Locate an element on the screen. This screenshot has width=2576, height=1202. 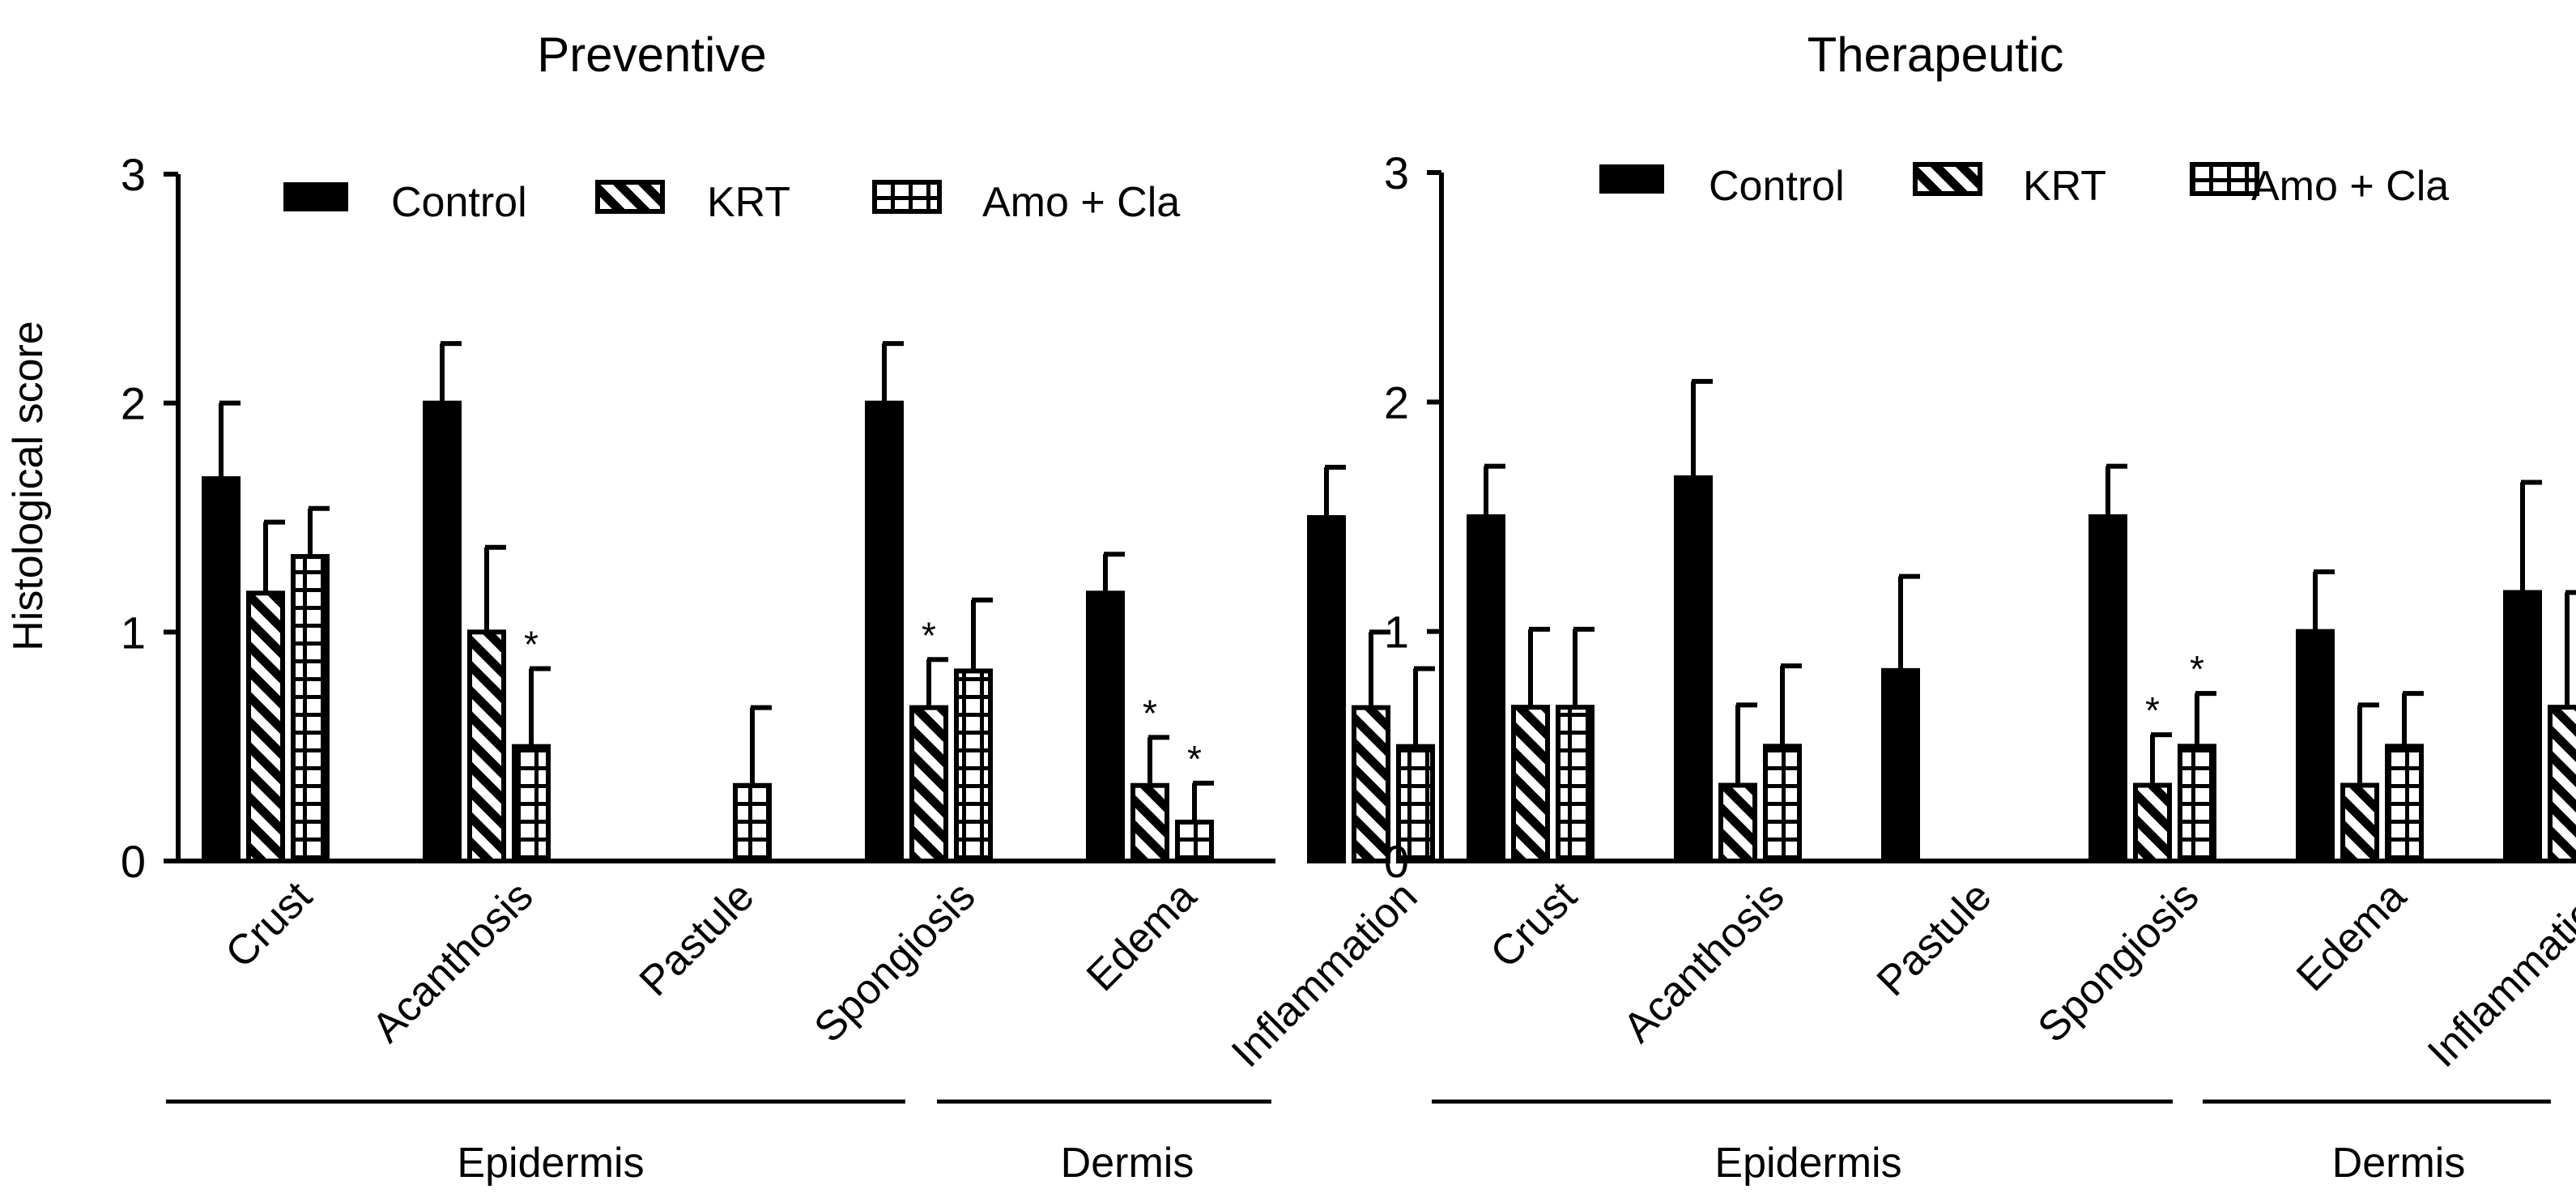
panel-title: Therapeutic is located at coordinates (1935, 55).